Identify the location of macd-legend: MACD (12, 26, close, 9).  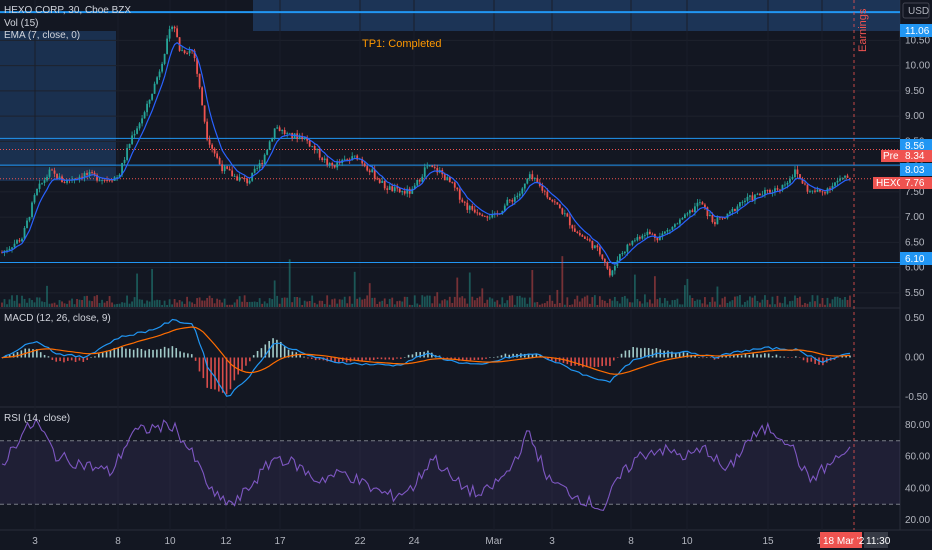
(57, 318).